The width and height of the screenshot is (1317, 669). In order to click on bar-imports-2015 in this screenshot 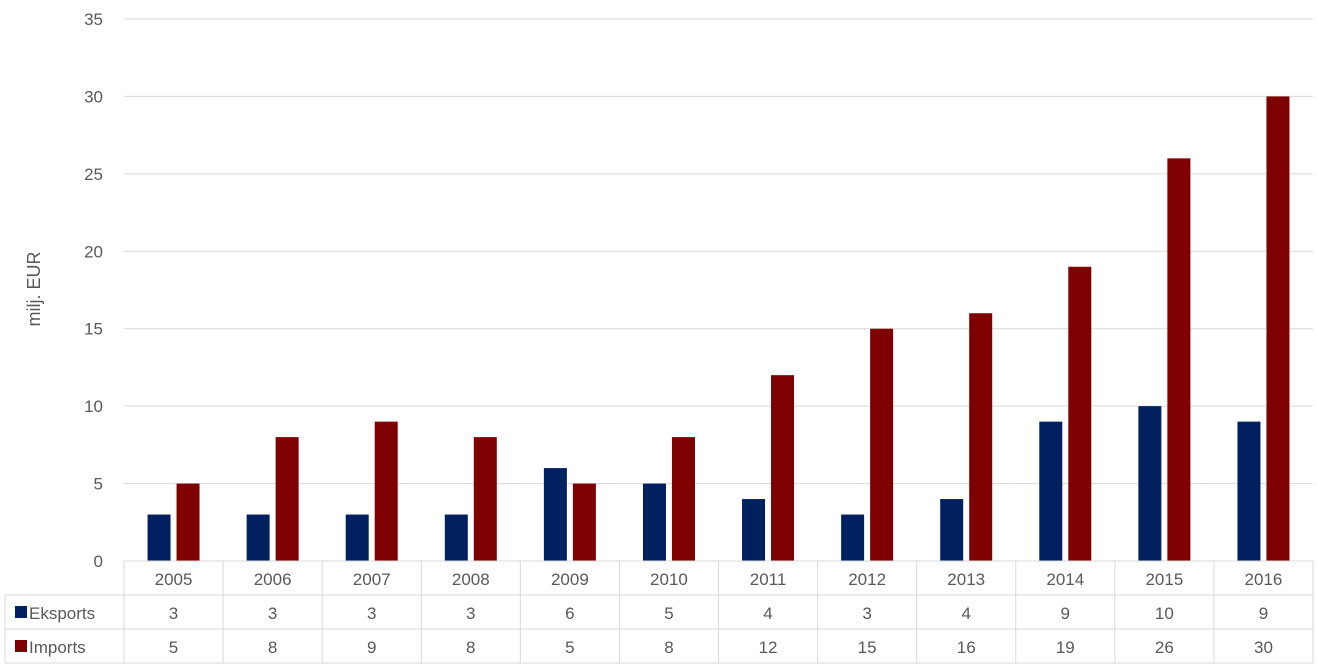, I will do `click(1179, 359)`.